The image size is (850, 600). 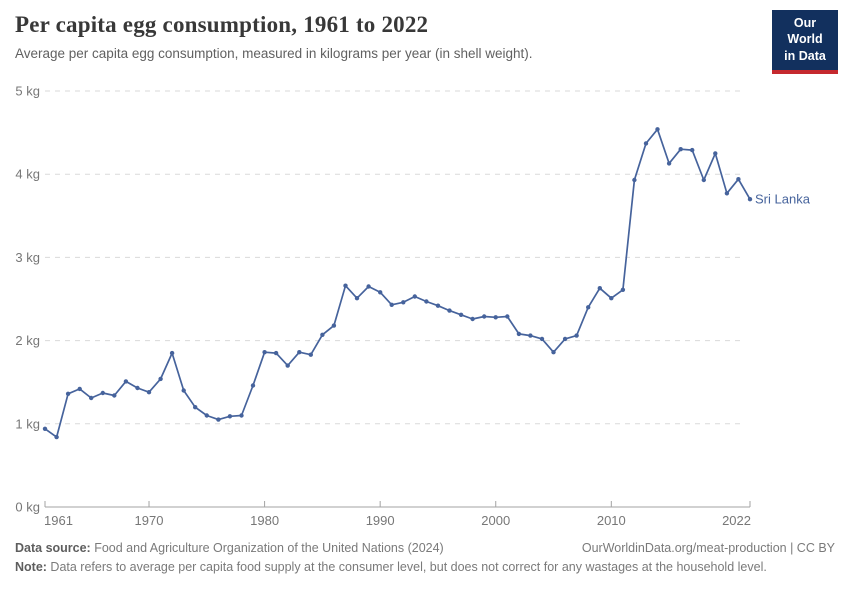 What do you see at coordinates (27, 91) in the screenshot?
I see `y-axis-tick-label: 5 kg` at bounding box center [27, 91].